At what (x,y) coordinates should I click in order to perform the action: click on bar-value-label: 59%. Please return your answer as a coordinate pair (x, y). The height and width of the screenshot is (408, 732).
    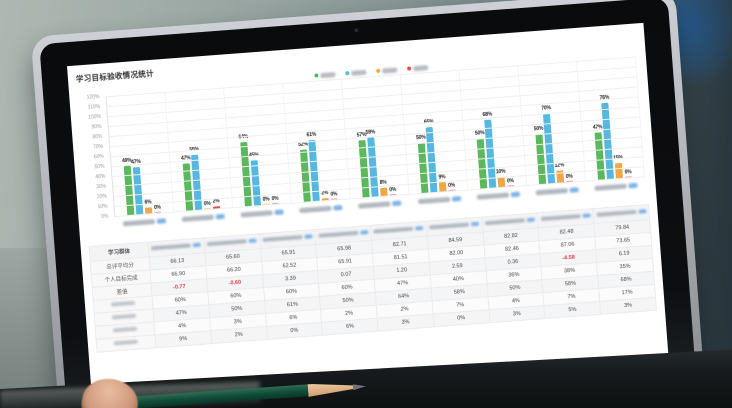
    Looking at the image, I should click on (370, 132).